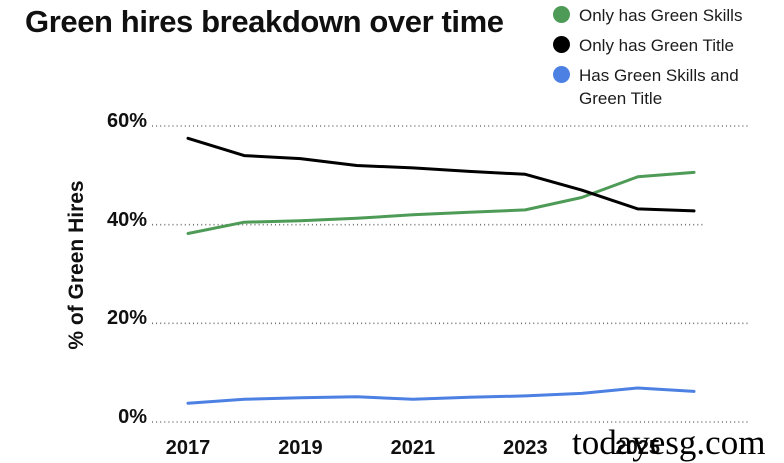 This screenshot has height=463, width=784. What do you see at coordinates (638, 448) in the screenshot?
I see `x-tick-2025: 2025` at bounding box center [638, 448].